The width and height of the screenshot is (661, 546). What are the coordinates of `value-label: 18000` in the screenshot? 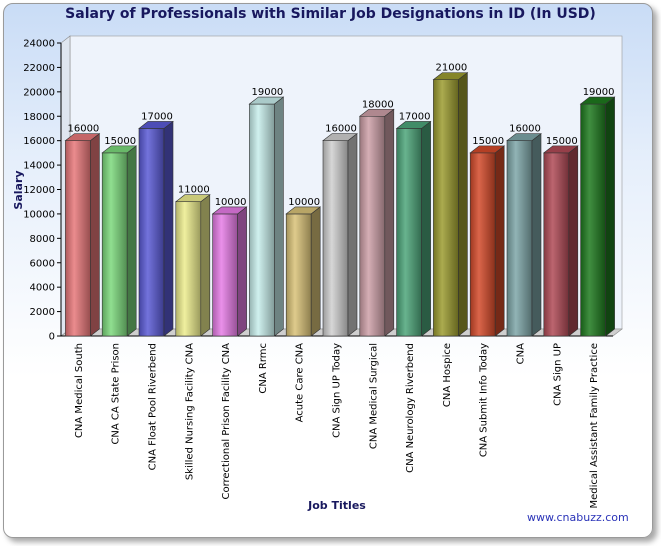 It's located at (378, 104).